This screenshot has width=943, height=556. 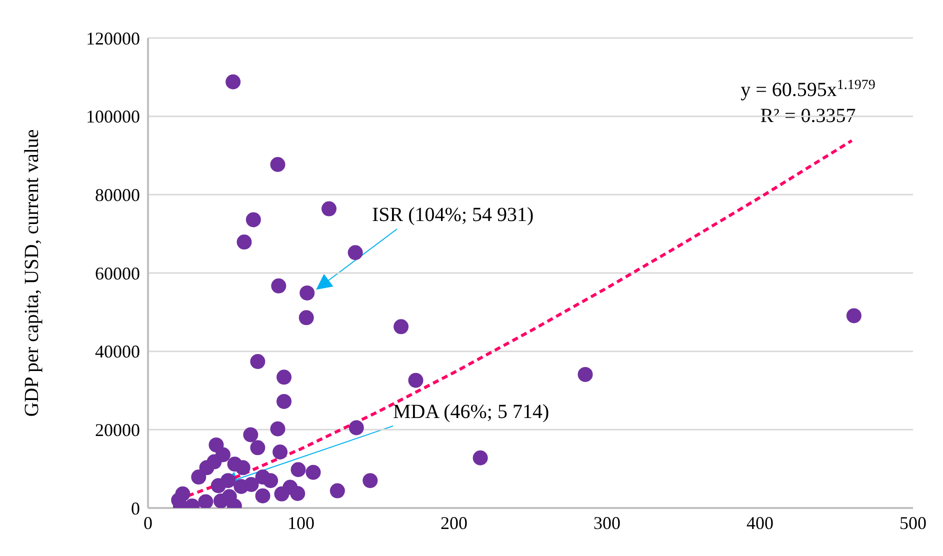 What do you see at coordinates (453, 215) in the screenshot?
I see `annotation: ISR (104%; 54 931)` at bounding box center [453, 215].